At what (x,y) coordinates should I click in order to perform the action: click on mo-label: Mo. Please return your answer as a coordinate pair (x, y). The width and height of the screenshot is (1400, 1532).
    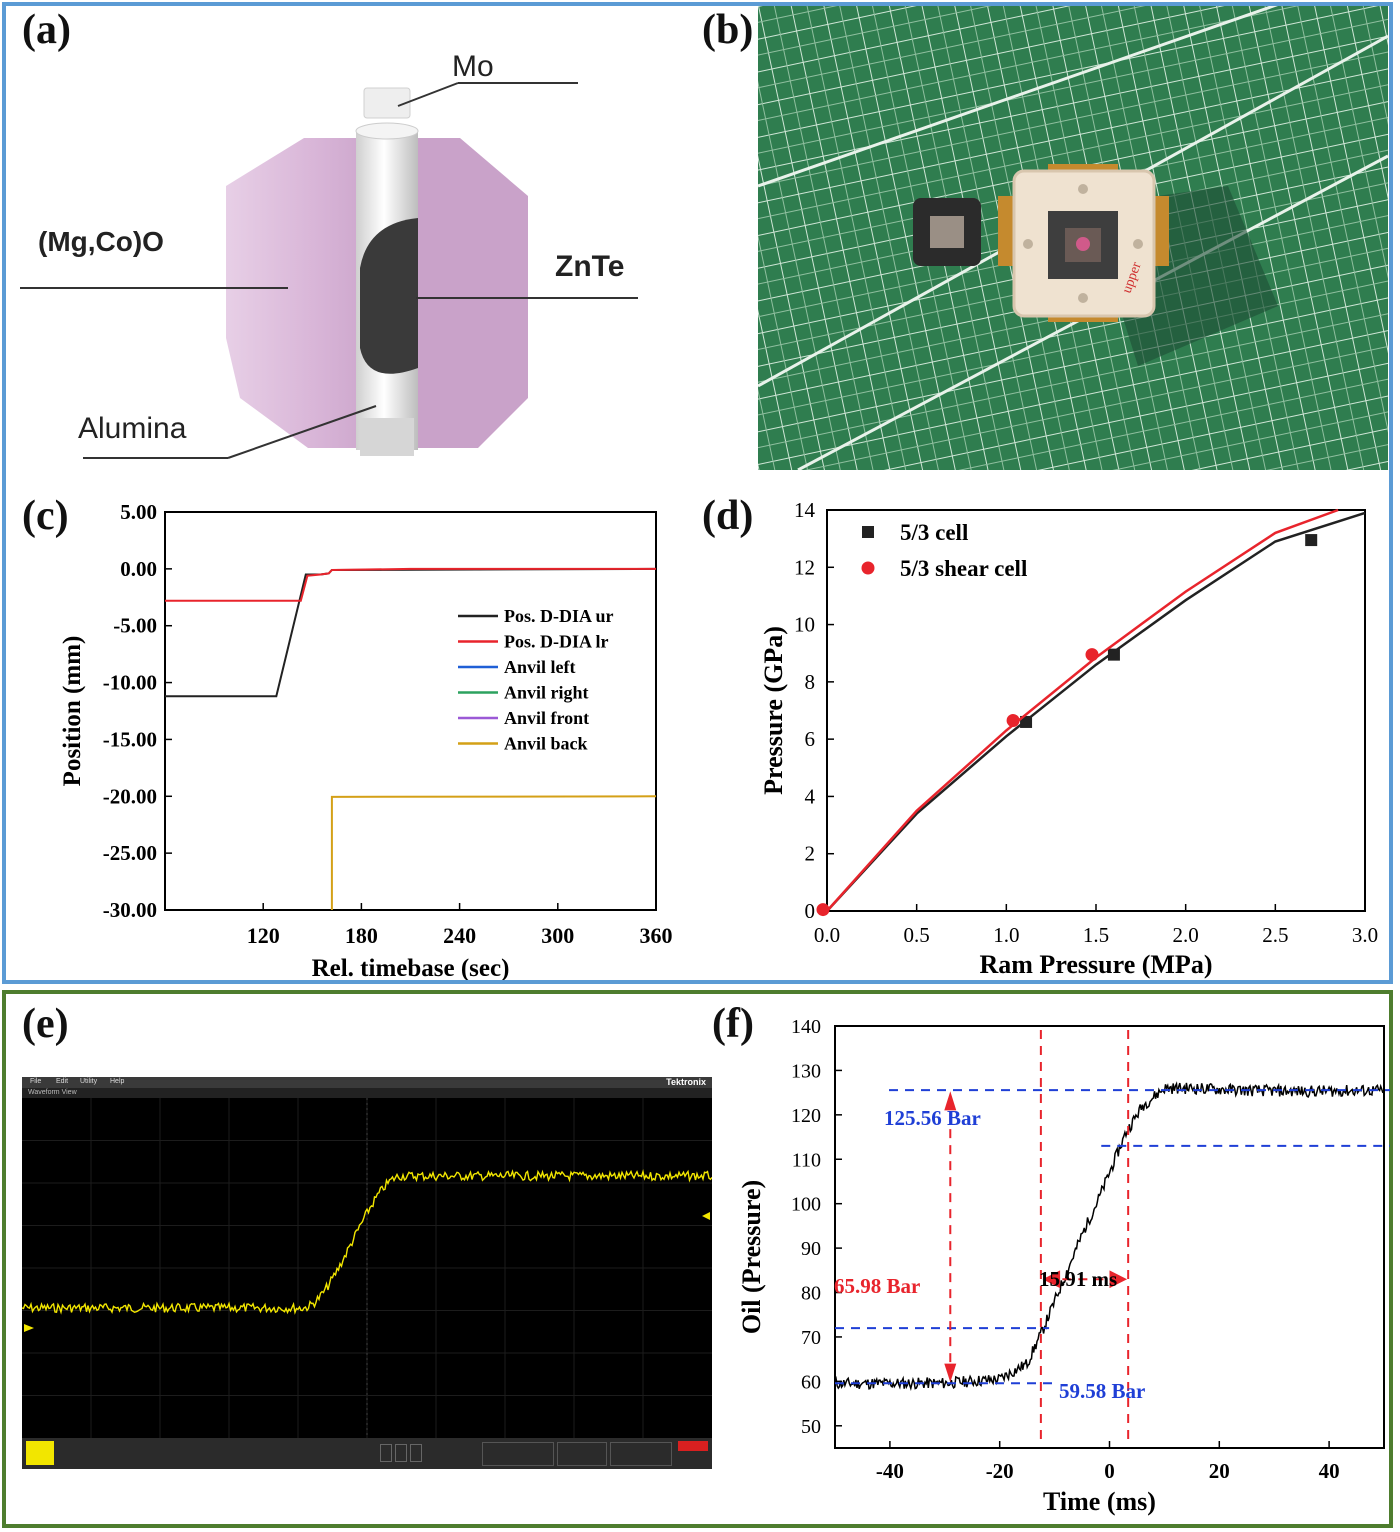
    Looking at the image, I should click on (473, 66).